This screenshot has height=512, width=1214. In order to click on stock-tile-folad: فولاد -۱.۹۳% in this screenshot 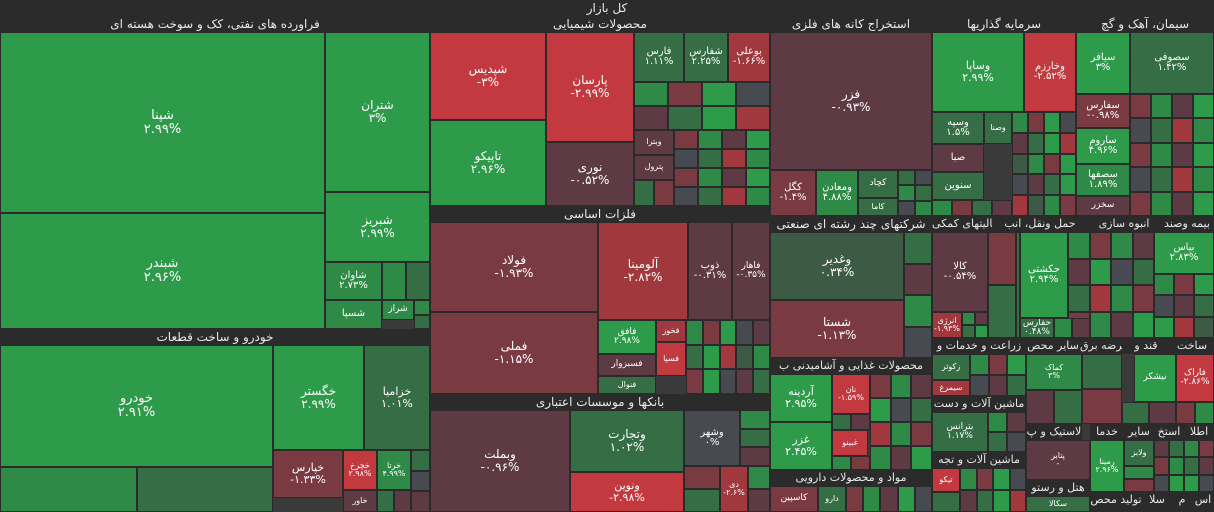, I will do `click(514, 267)`.